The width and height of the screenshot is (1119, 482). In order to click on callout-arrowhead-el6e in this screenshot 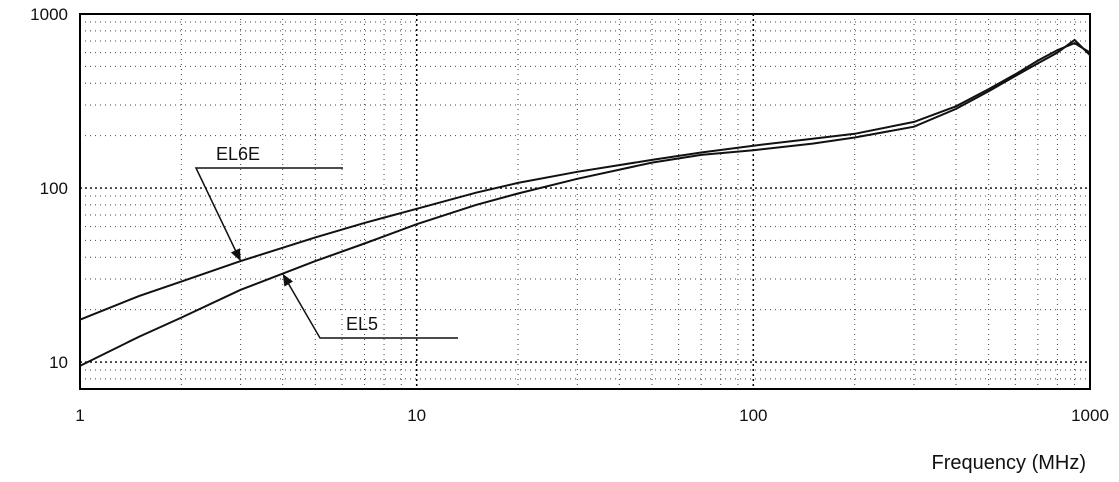, I will do `click(235, 255)`.